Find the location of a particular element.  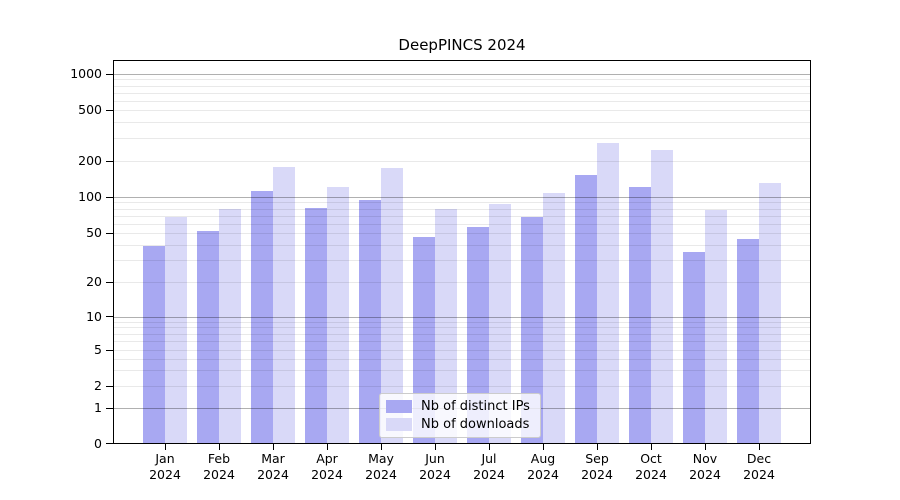

x-axis-tick-label: Jun 2024 is located at coordinates (435, 467).